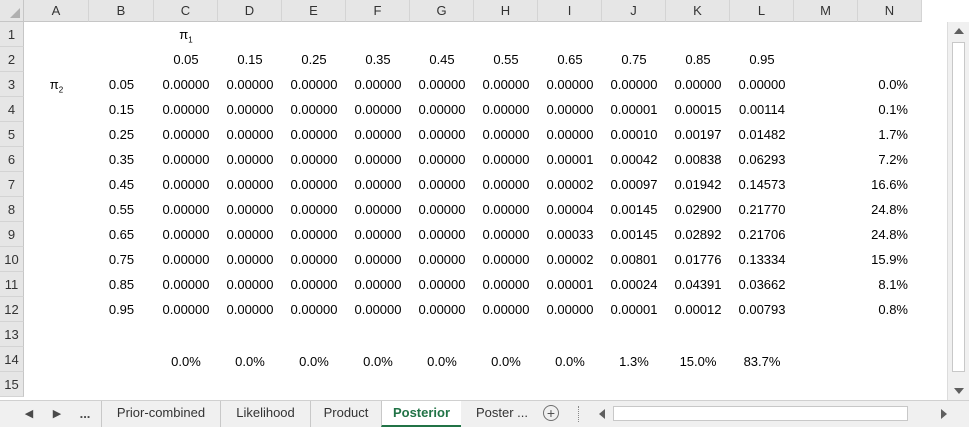 This screenshot has height=427, width=969. Describe the element at coordinates (12, 234) in the screenshot. I see `row-header-9: 9` at that location.